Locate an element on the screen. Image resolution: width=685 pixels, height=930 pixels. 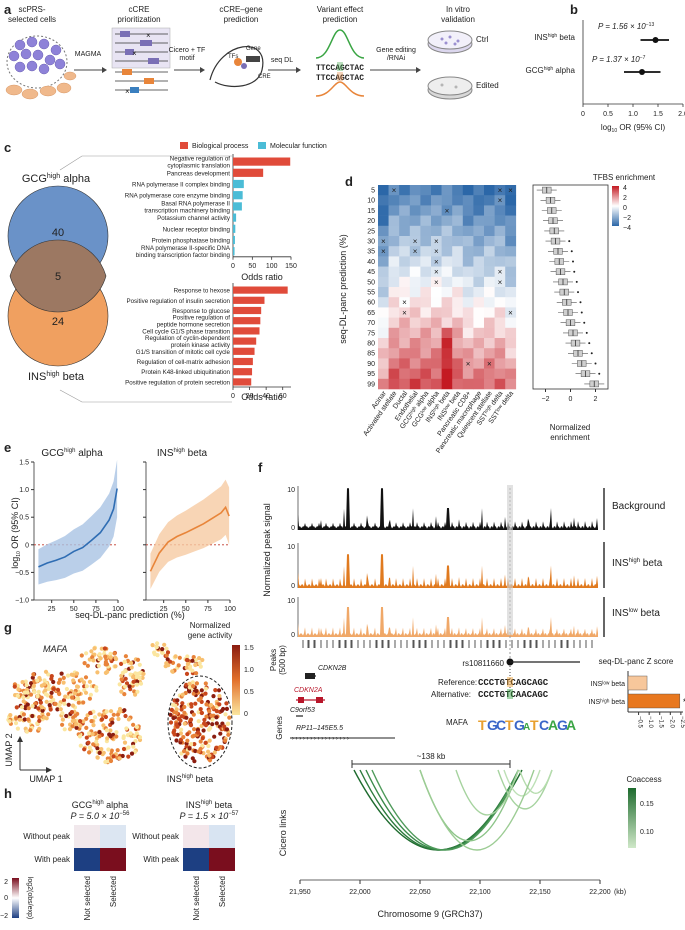
c-category-label: Protein K48-linked ubiquitination is located at coordinates (185, 372).